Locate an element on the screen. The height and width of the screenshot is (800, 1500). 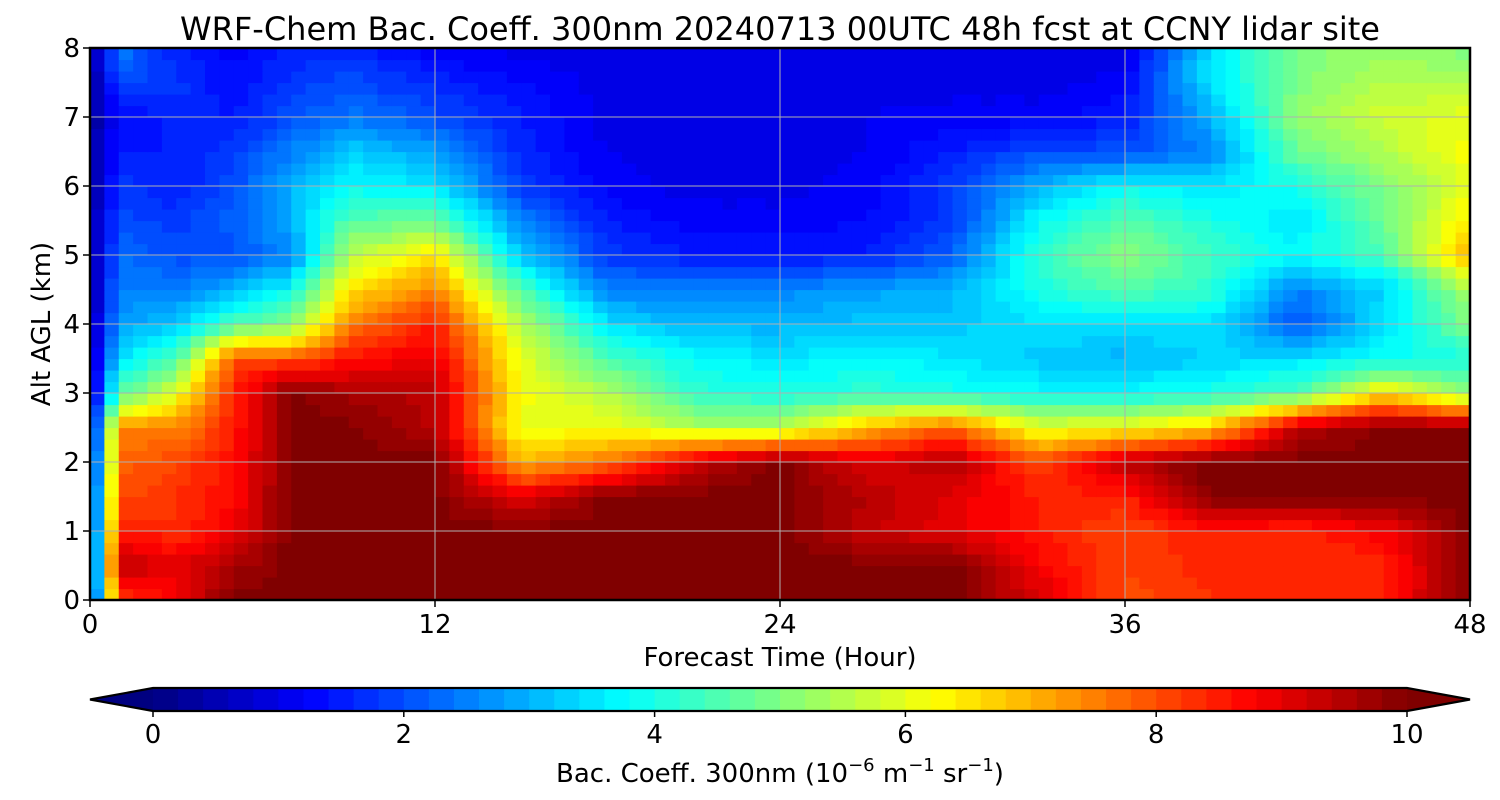
colorbar-cell is located at coordinates (893, 699).